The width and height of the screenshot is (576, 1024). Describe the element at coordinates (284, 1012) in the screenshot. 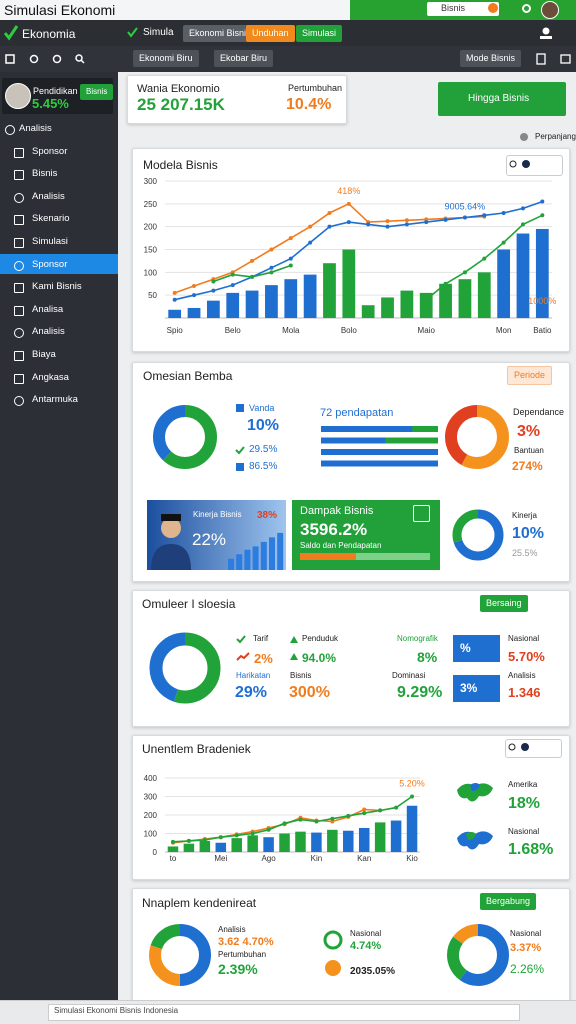

I see `footer-input` at that location.